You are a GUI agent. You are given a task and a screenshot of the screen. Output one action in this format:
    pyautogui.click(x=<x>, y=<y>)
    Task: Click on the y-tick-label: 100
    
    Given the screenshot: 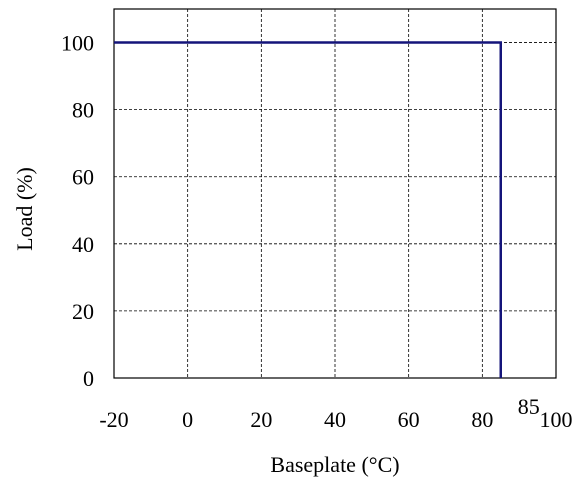 What is the action you would take?
    pyautogui.click(x=77, y=43)
    